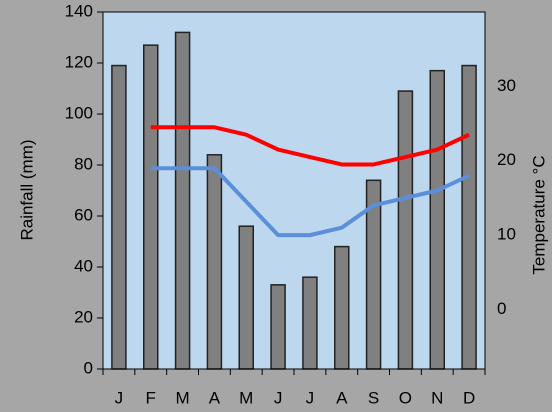  I want to click on y-tick-label: 80, so click(83, 163).